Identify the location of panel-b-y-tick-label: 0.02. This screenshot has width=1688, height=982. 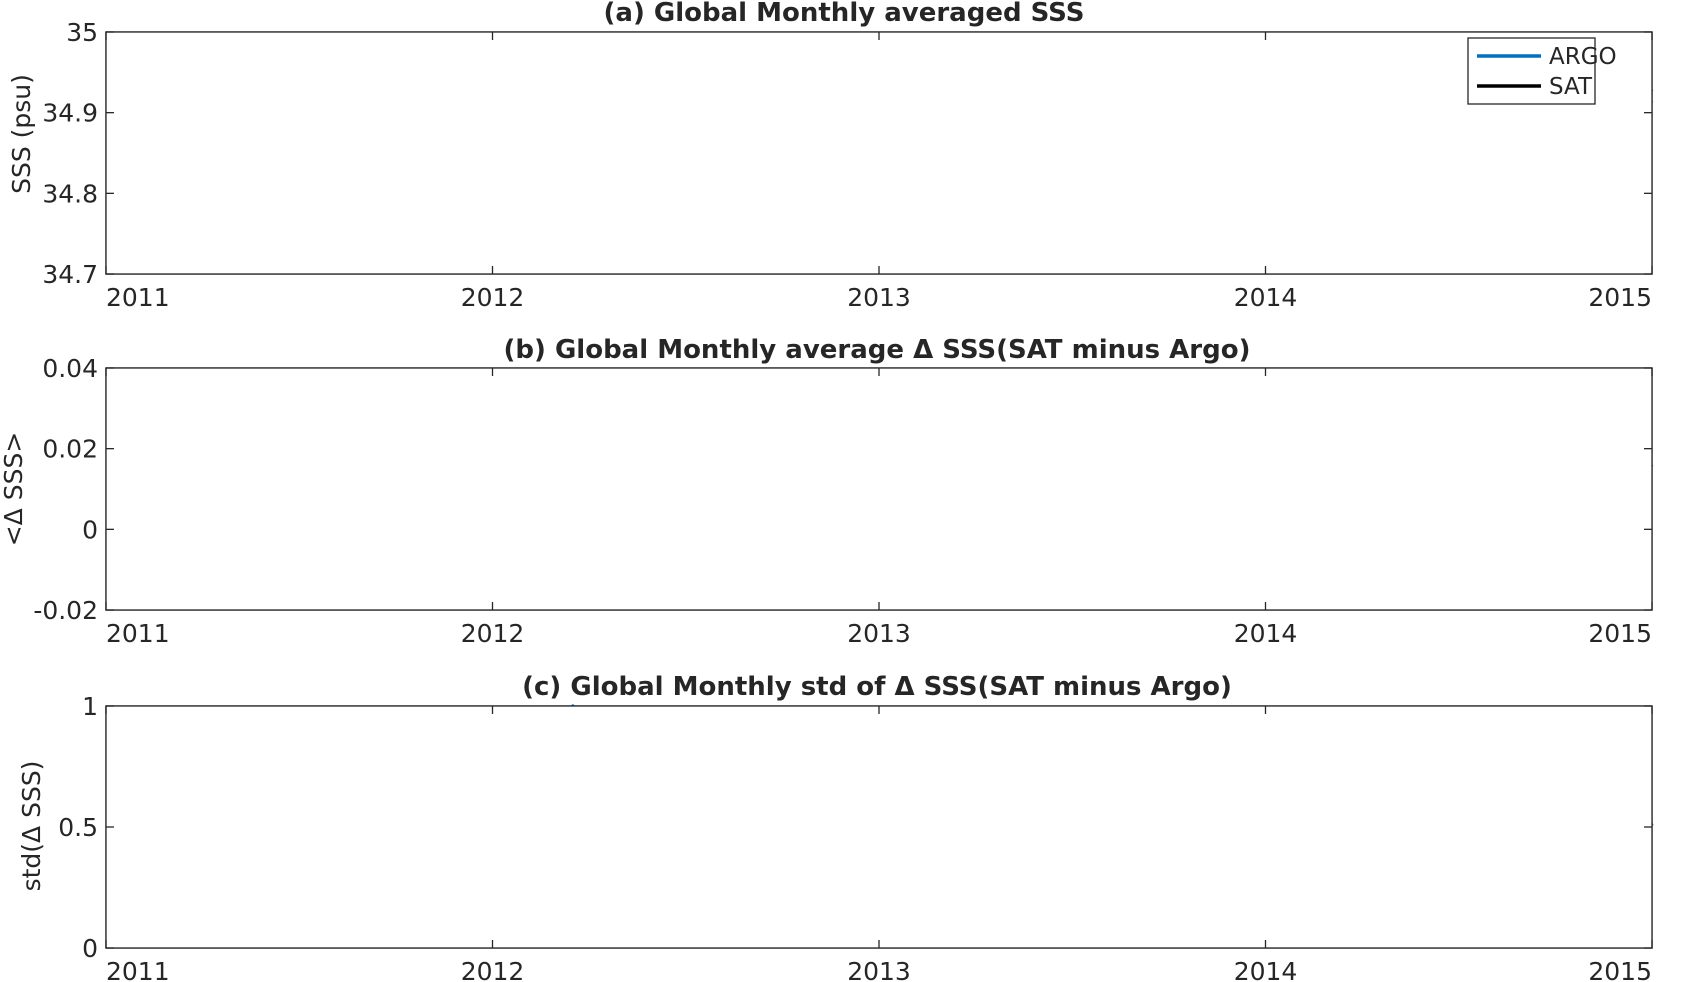
(70, 449).